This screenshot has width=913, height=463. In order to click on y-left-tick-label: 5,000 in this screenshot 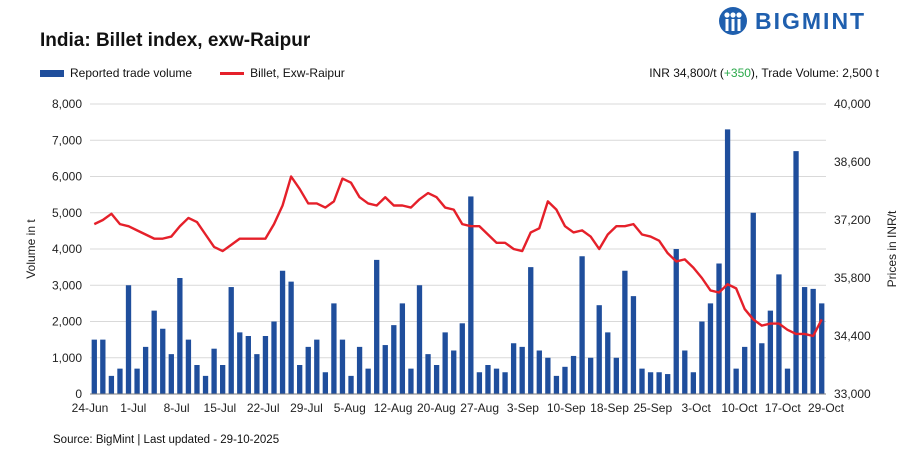, I will do `click(67, 213)`.